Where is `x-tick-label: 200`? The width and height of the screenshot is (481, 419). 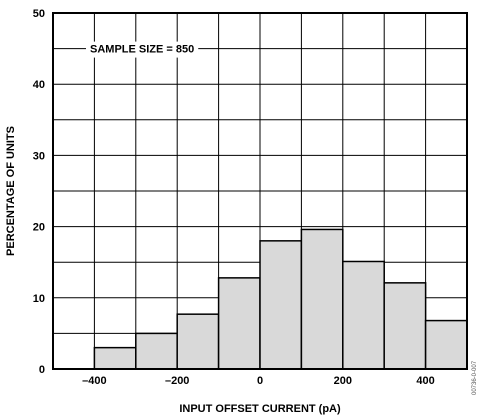 x-tick-label: 200 is located at coordinates (343, 381).